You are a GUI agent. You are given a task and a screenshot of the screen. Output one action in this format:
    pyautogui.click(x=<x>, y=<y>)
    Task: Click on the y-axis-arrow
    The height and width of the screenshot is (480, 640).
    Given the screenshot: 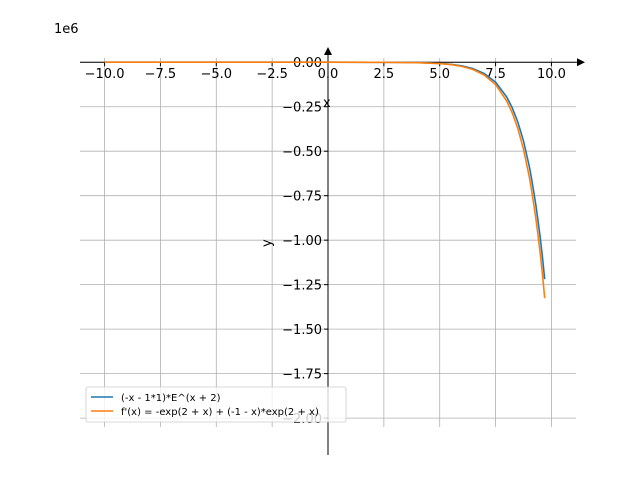 What is the action you would take?
    pyautogui.click(x=328, y=51)
    